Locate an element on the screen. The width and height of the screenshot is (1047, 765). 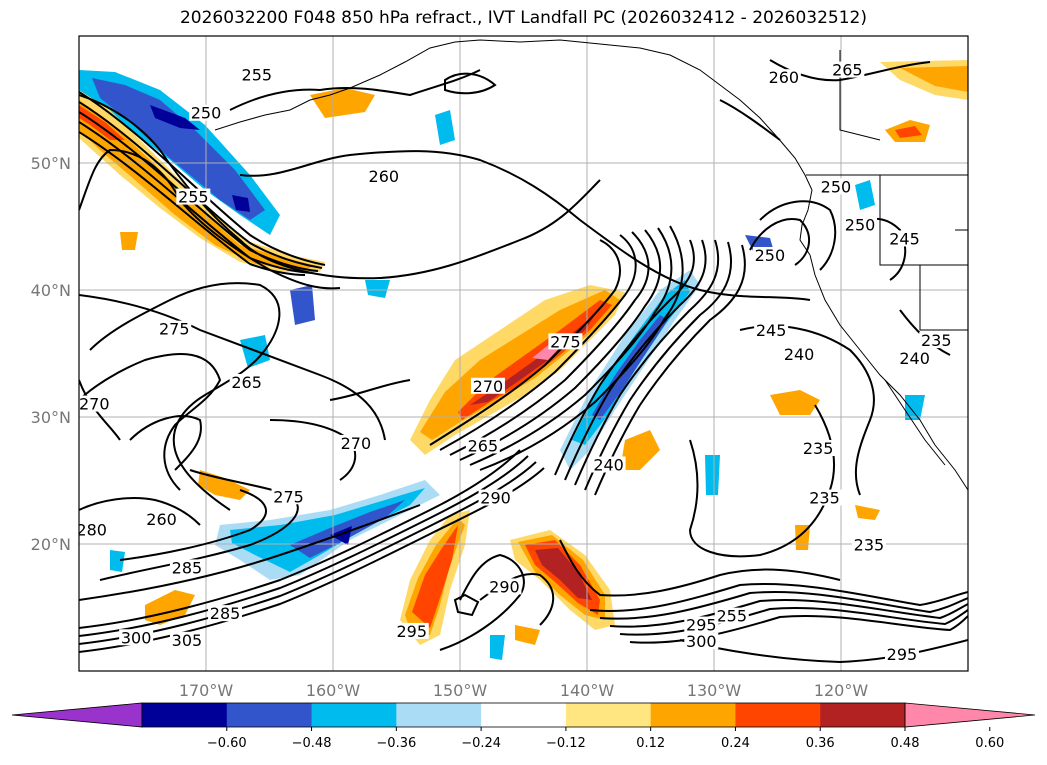
lat-tick-label: 20°N is located at coordinates (51, 544).